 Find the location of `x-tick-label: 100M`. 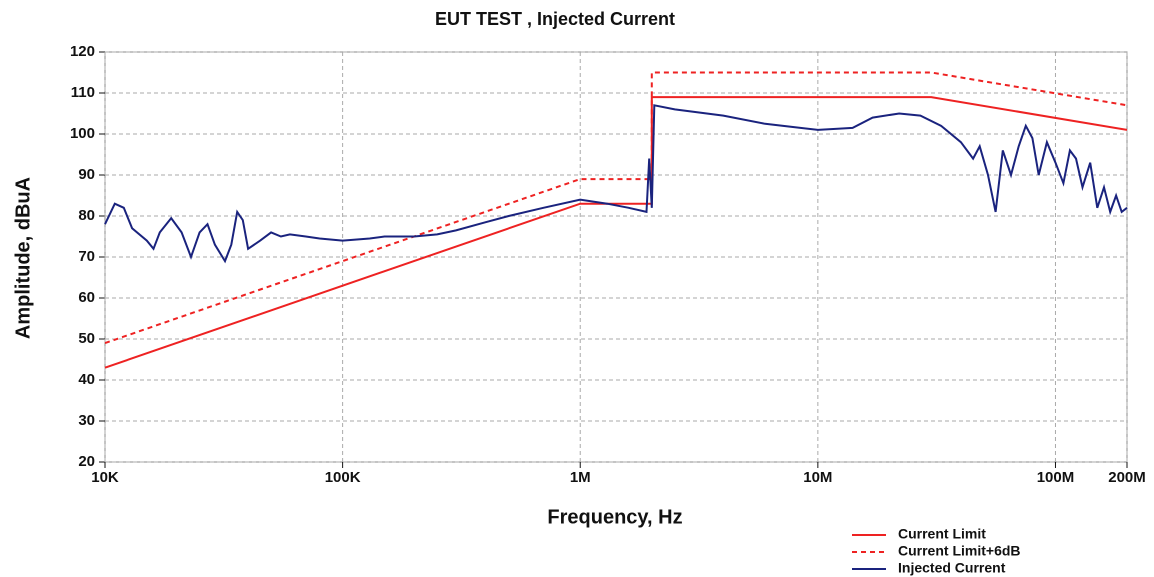

x-tick-label: 100M is located at coordinates (1056, 477).